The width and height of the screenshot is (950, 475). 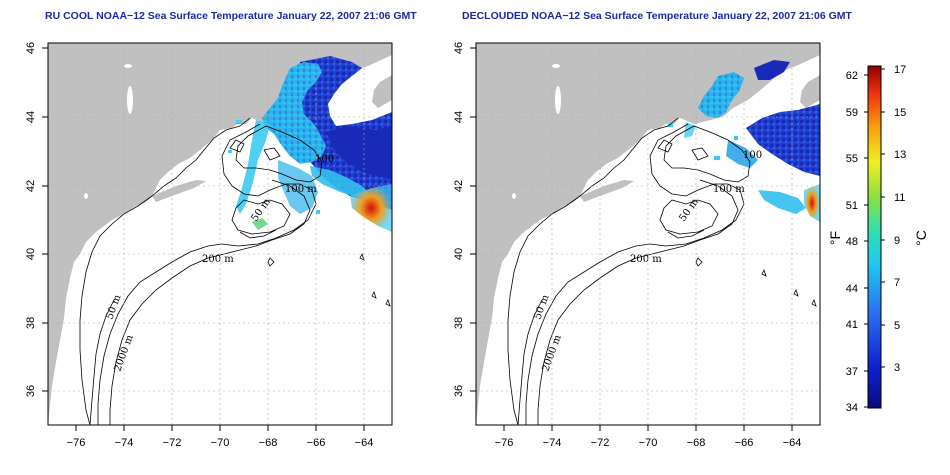 I want to click on right-nova-scotia, so click(x=810, y=91).